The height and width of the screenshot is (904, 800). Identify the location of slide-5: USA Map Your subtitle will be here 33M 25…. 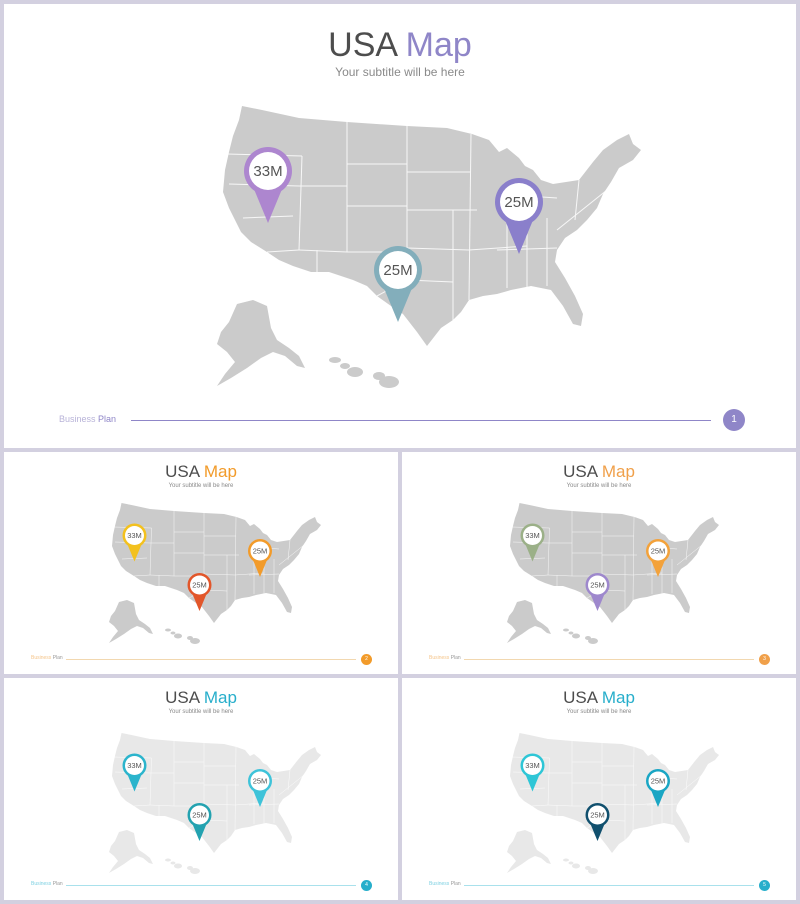
(599, 789).